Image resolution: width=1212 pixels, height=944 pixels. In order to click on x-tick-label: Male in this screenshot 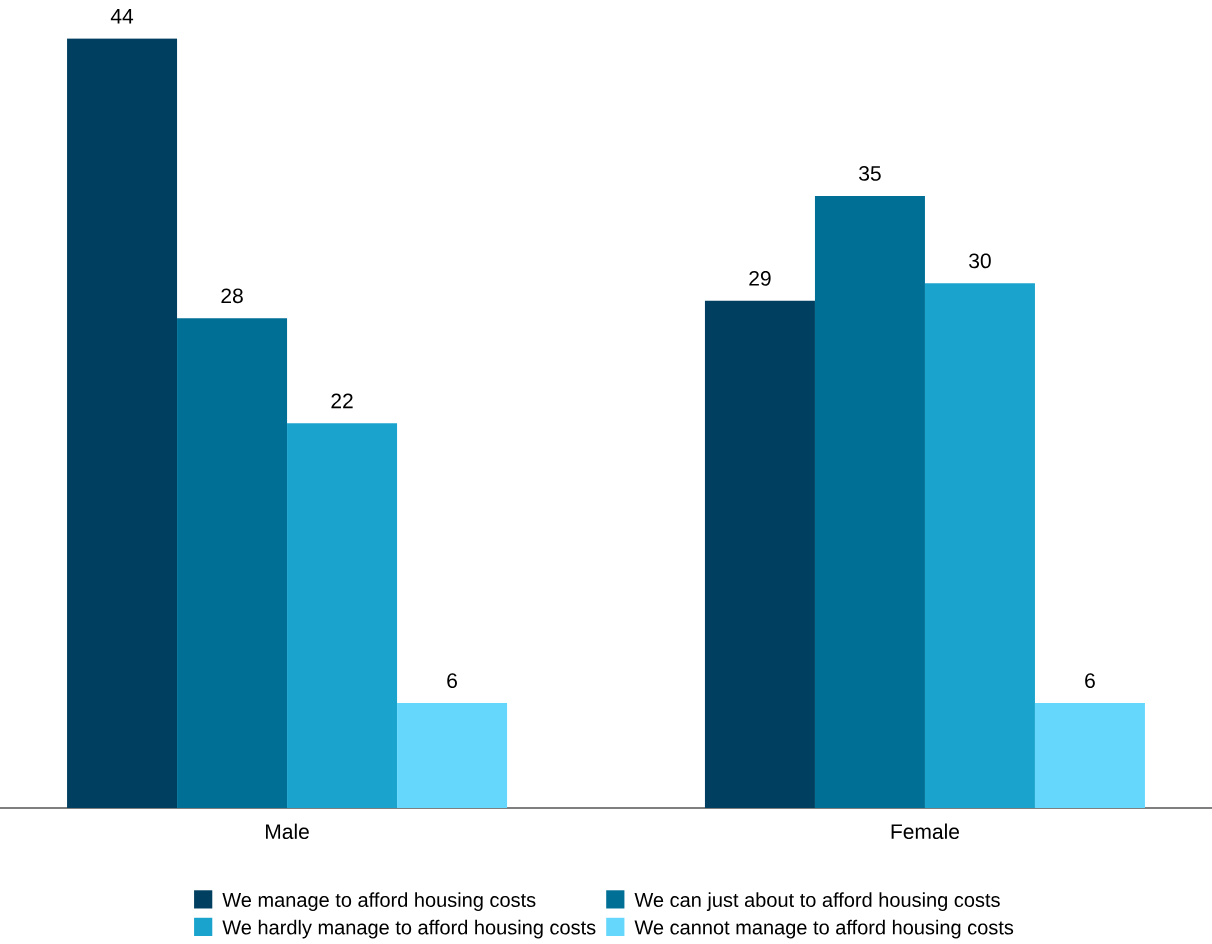, I will do `click(287, 831)`.